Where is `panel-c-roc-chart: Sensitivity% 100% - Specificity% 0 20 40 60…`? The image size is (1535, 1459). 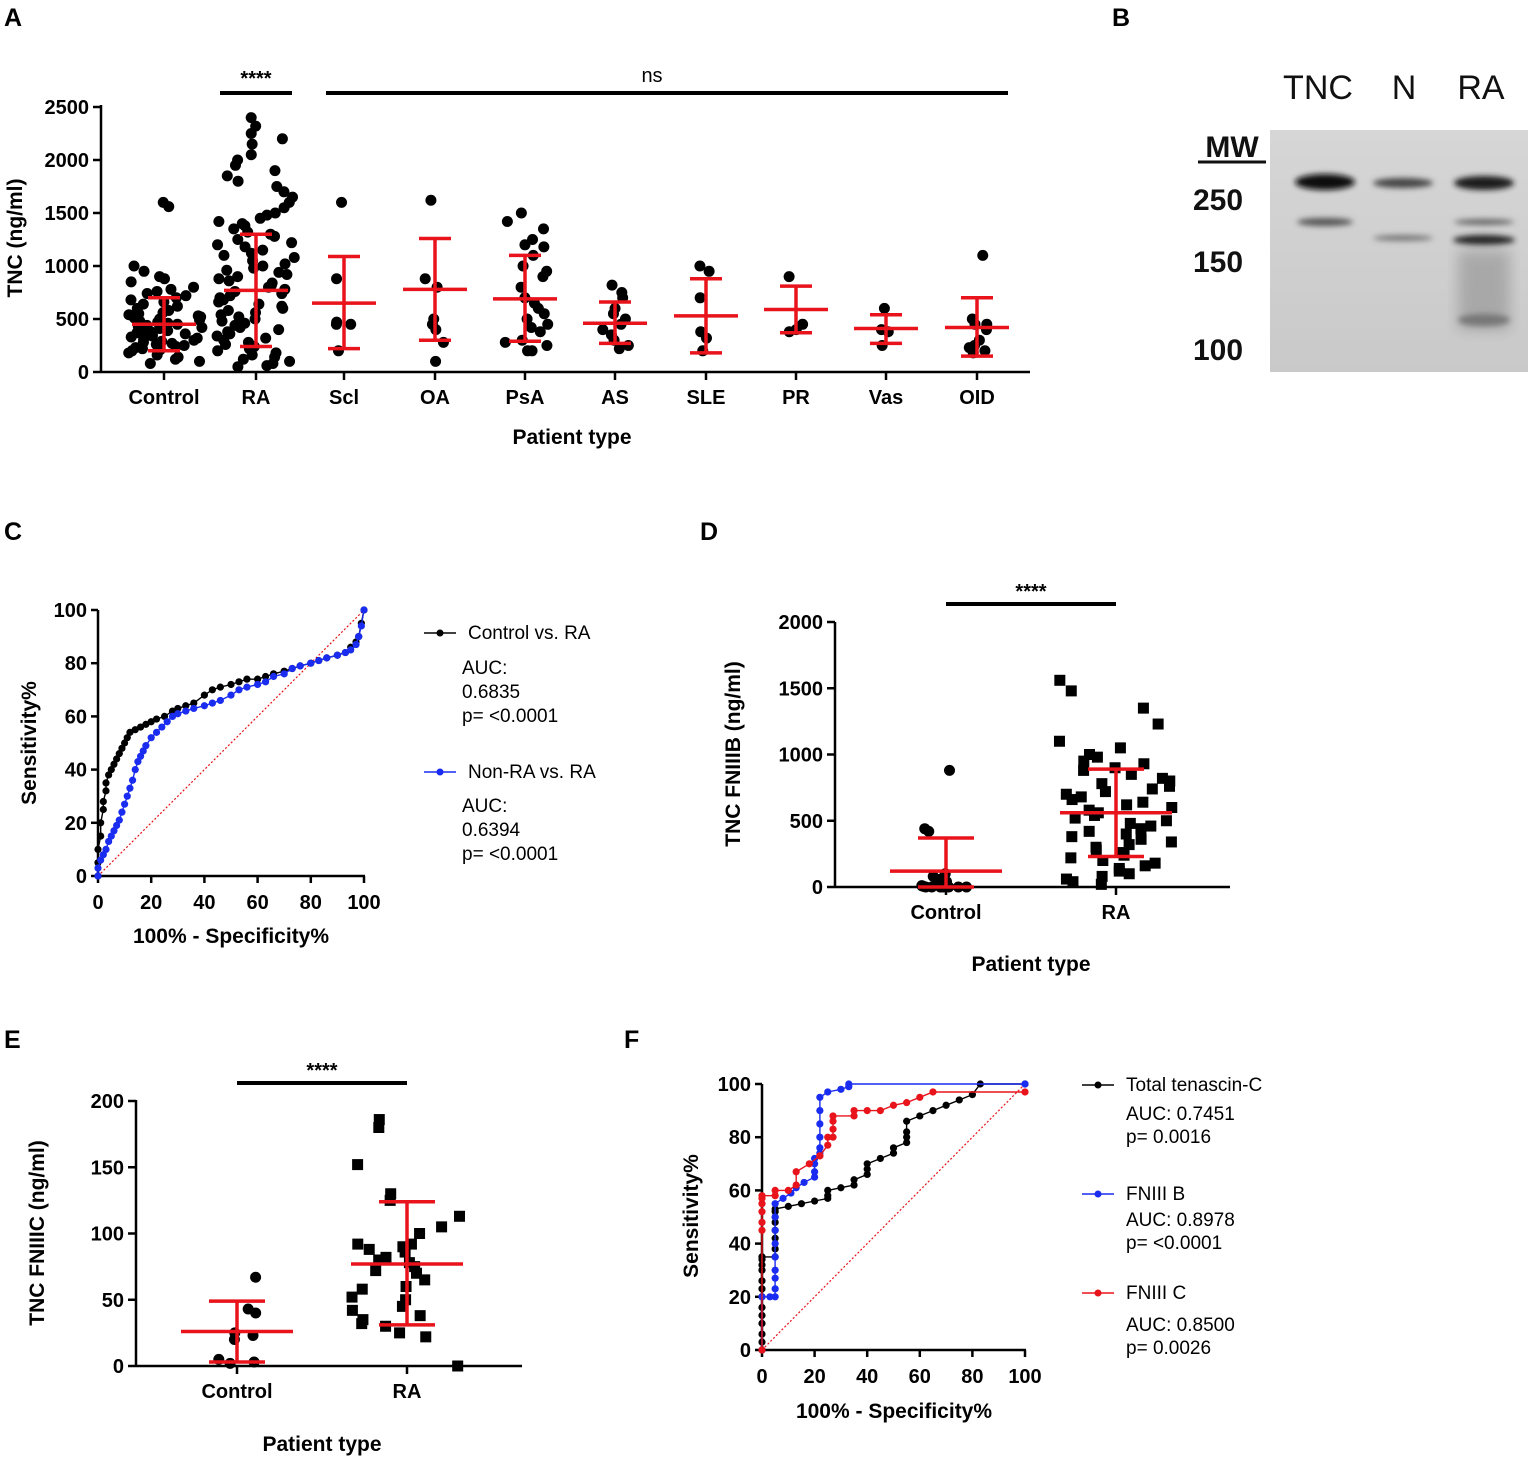 panel-c-roc-chart: Sensitivity% 100% - Specificity% 0 20 40 60… is located at coordinates (307, 774).